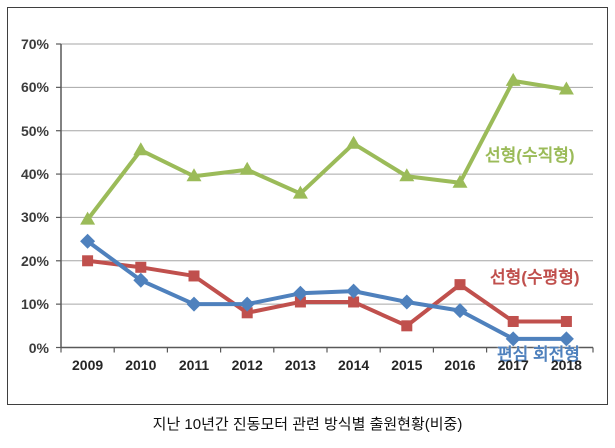 This screenshot has width=615, height=448. Describe the element at coordinates (38, 347) in the screenshot. I see `y-tick-label: 0%` at that location.